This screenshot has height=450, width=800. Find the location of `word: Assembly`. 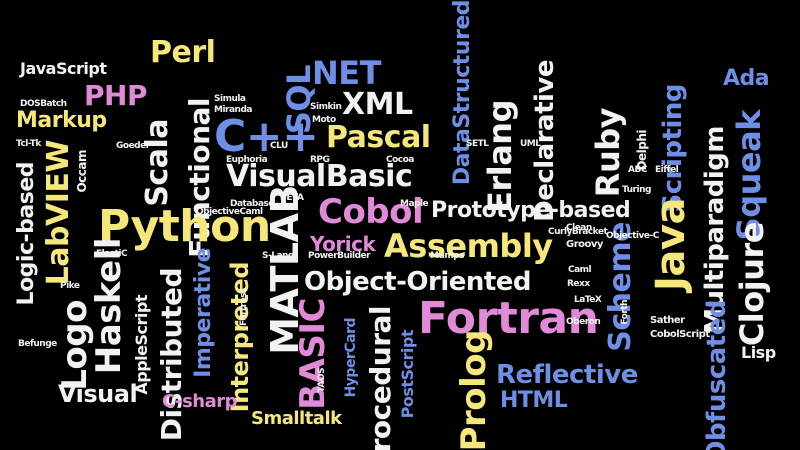

word: Assembly is located at coordinates (468, 246).